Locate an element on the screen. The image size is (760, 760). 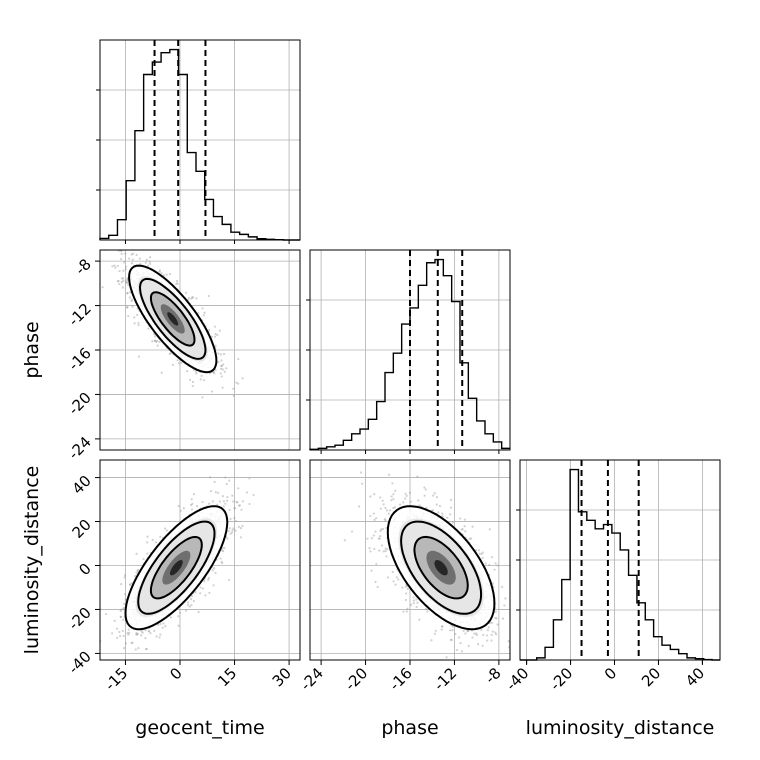
contour-line is located at coordinates (441, 568).